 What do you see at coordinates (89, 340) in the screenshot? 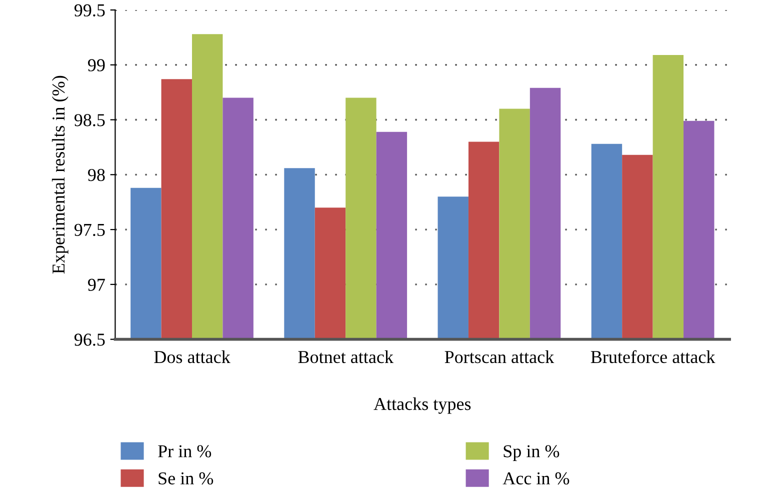
I see `y-tick-label: 96.5` at bounding box center [89, 340].